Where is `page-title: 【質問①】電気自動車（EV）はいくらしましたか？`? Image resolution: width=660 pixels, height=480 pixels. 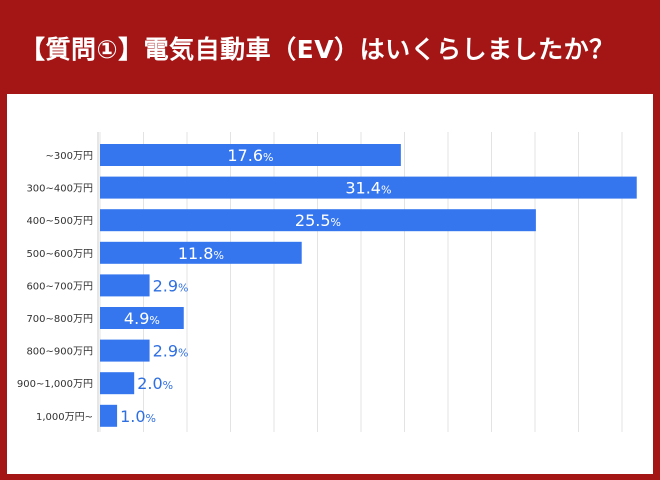
page-title: 【質問①】電気自動車（EV）はいくらしましたか？ is located at coordinates (317, 49).